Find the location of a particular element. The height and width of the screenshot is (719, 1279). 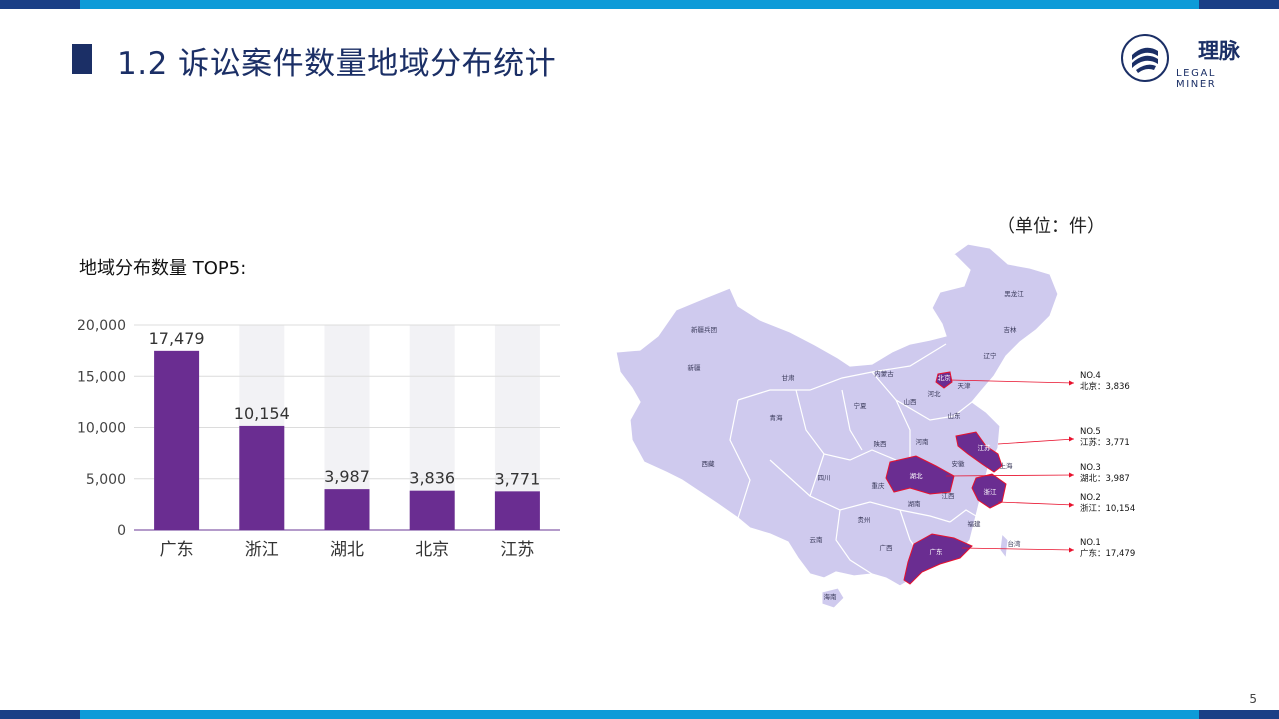

bottom-accent-right is located at coordinates (1239, 714).